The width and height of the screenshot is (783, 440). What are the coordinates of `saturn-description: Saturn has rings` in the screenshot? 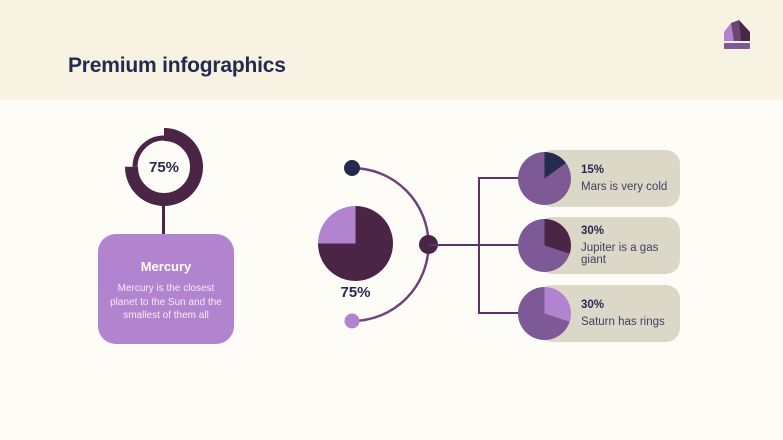 It's located at (623, 321).